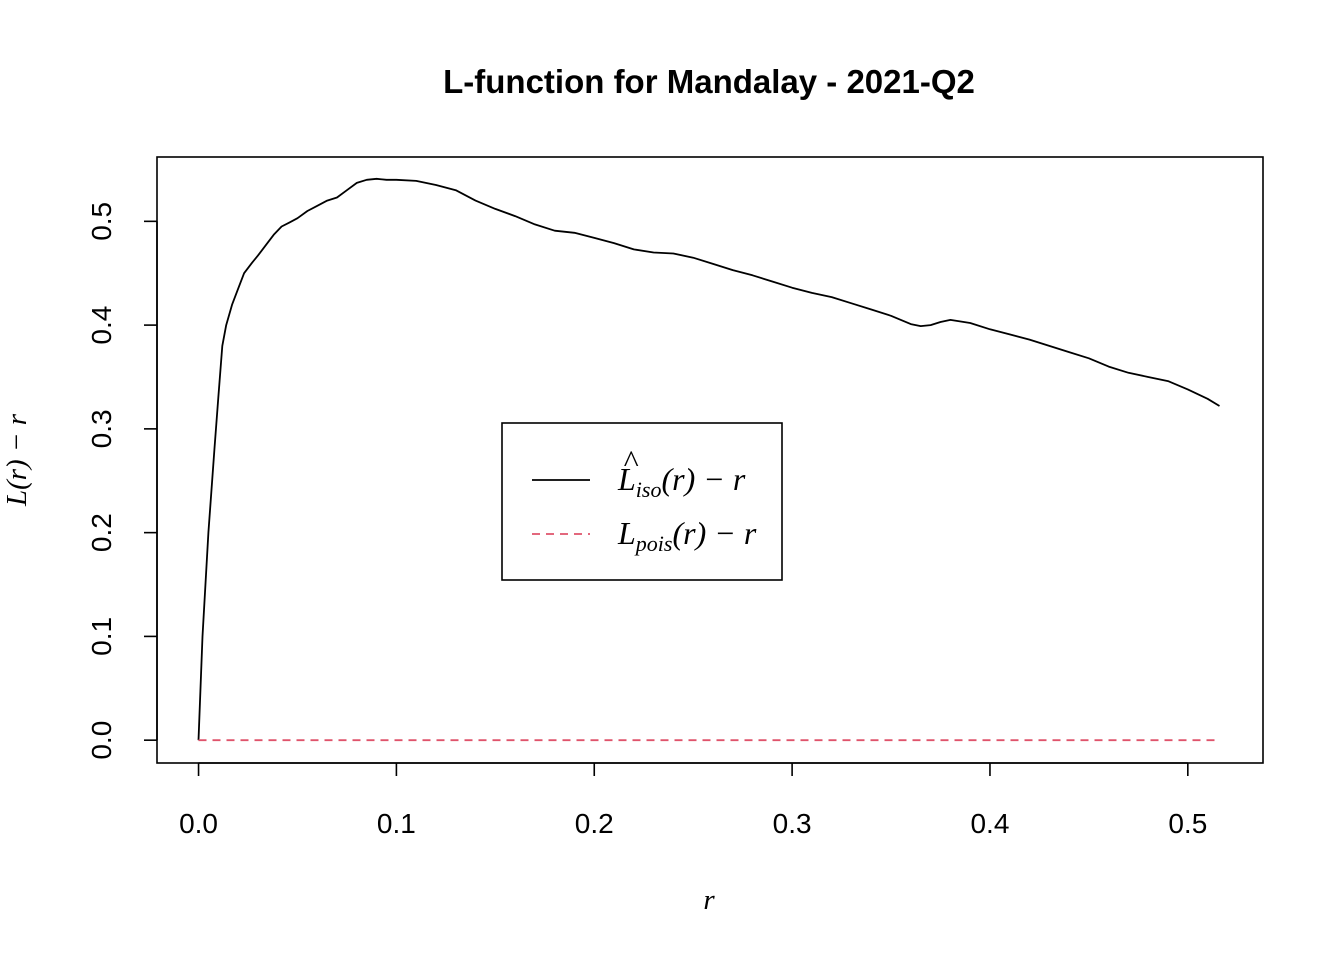 This screenshot has height=960, width=1344. I want to click on legend-label-iso: Liso(r) − r, so click(681, 481).